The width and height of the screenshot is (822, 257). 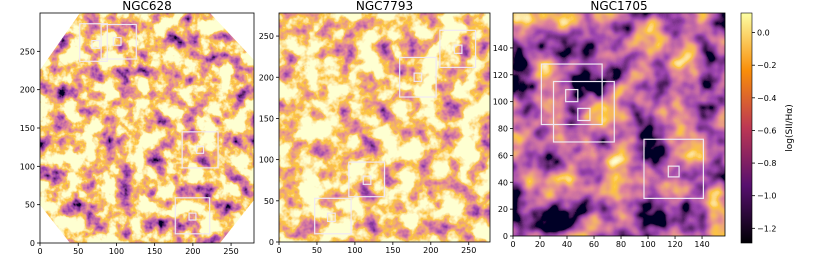 I want to click on colorbar-label: log(SII/Hα), so click(x=790, y=128).